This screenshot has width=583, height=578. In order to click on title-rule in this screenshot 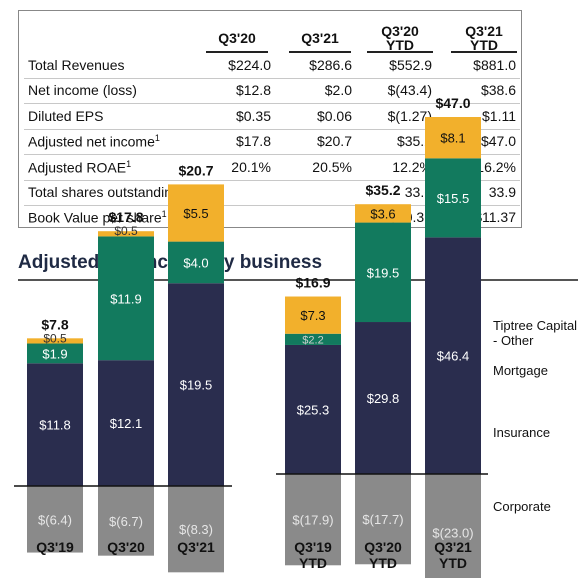, I will do `click(298, 280)`.